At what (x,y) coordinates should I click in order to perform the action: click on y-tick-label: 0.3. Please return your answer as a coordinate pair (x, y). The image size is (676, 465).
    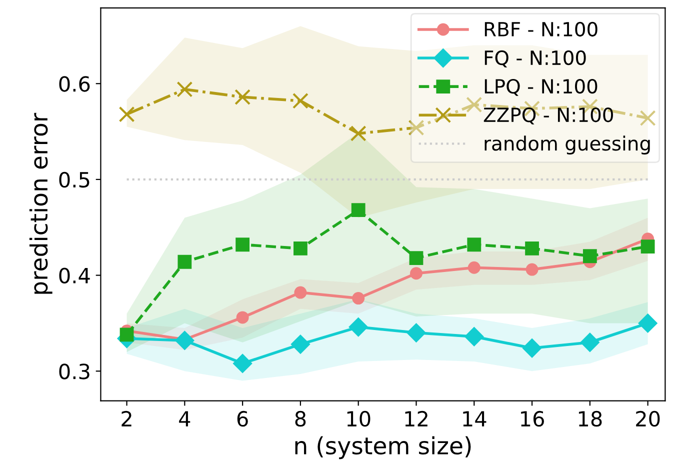
    Looking at the image, I should click on (74, 372).